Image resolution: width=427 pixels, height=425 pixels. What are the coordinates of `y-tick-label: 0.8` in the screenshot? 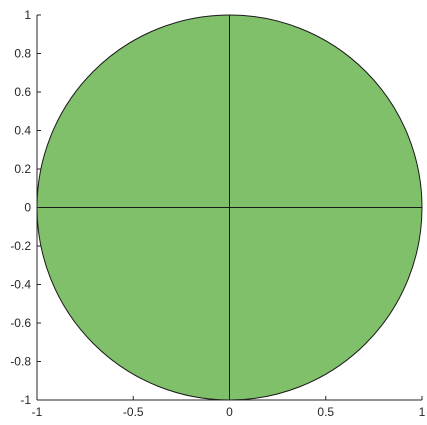 It's located at (22, 54).